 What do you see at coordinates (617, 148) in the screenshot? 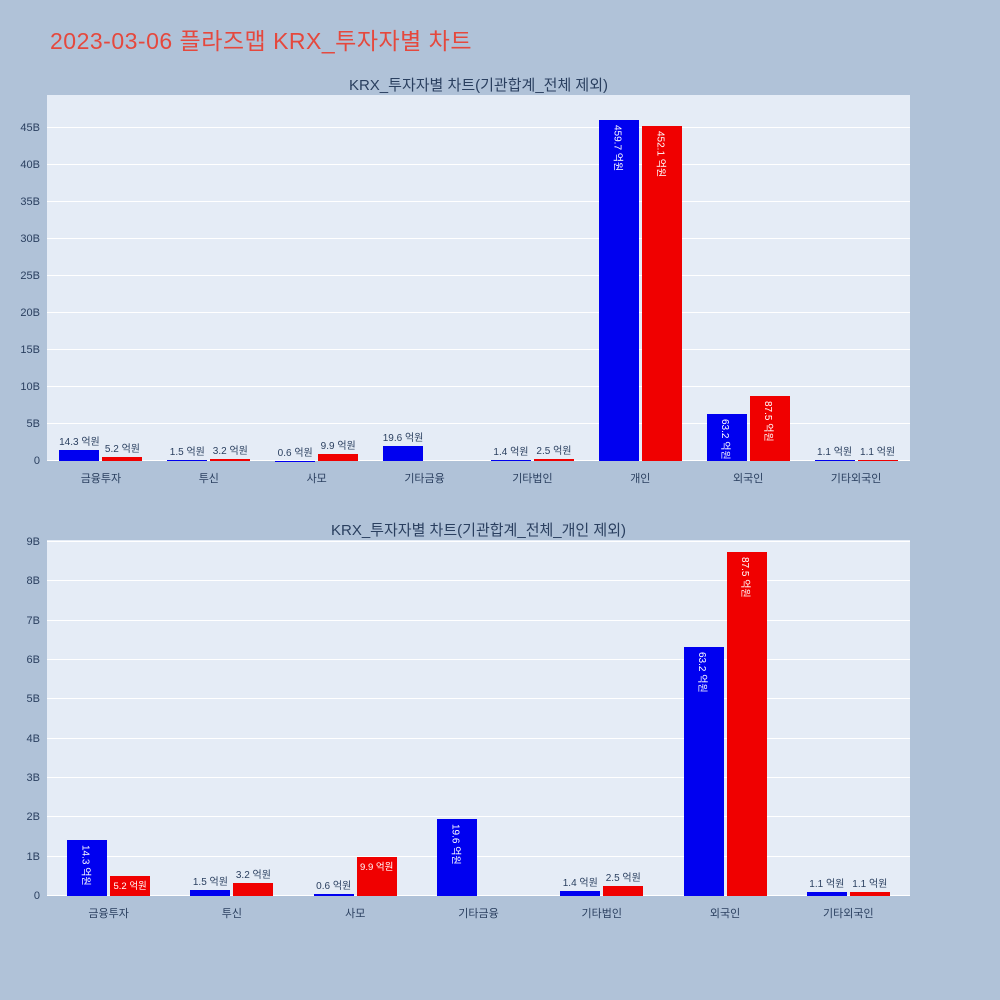
I see `bar-value-label: 459.7 억원` at bounding box center [617, 148].